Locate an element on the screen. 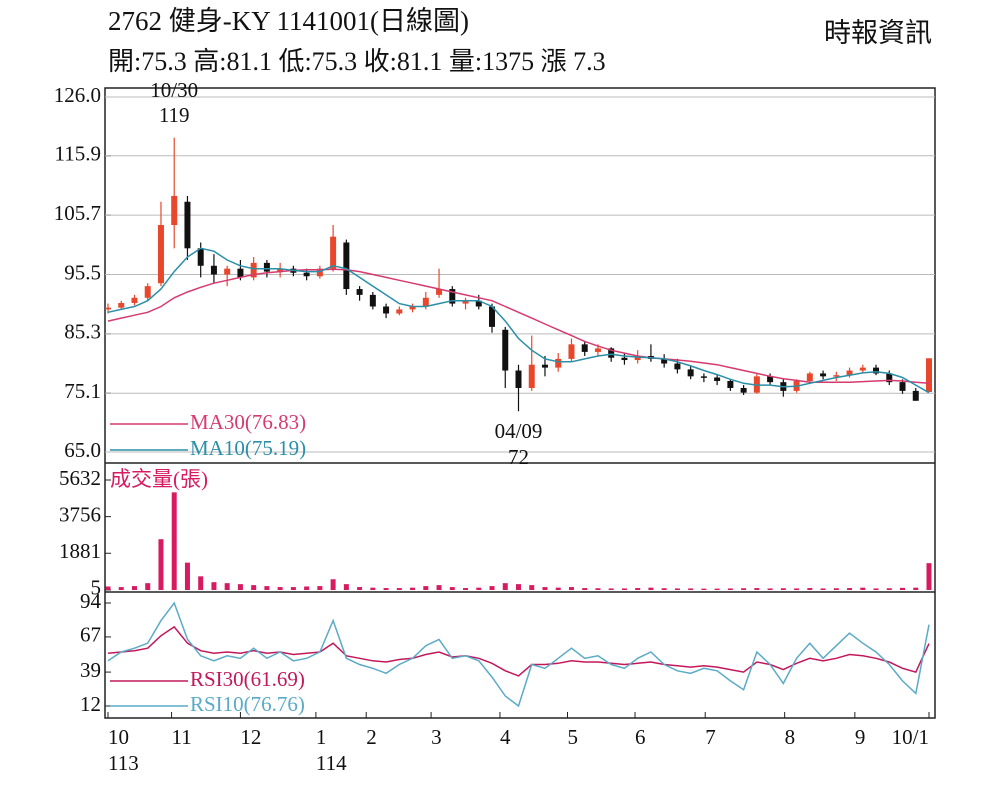  legend-label: RSI10(76.76) is located at coordinates (247, 704).